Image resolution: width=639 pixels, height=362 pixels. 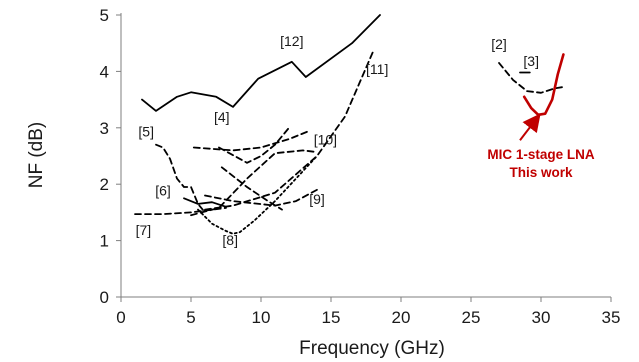 What do you see at coordinates (120, 317) in the screenshot?
I see `x-tick-label: 0` at bounding box center [120, 317].